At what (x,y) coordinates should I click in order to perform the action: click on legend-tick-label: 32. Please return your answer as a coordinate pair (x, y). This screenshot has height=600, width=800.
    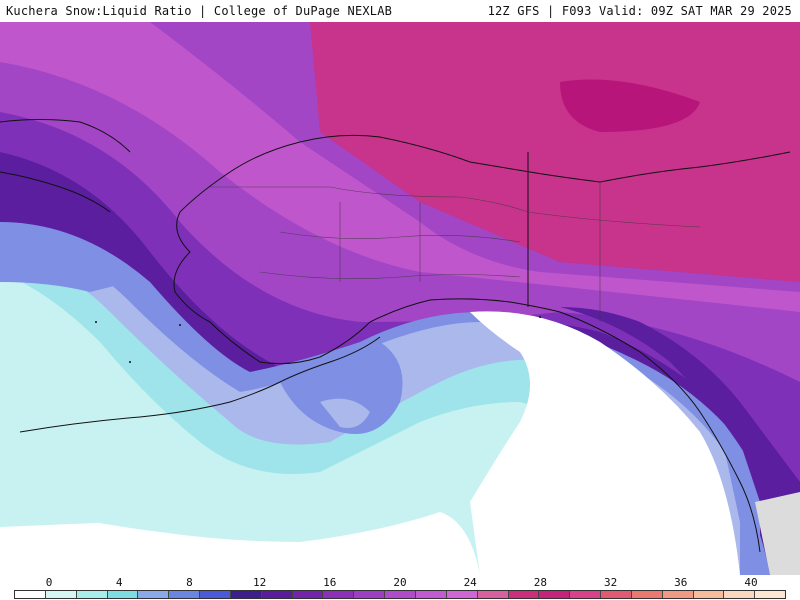
    Looking at the image, I should click on (610, 582).